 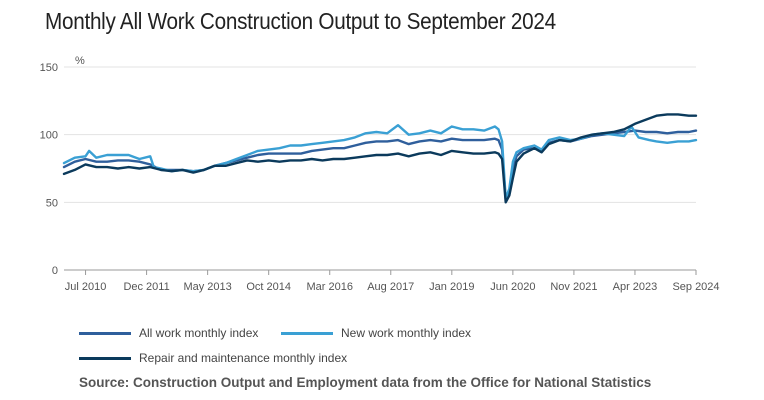 I want to click on x-tick-label: Apr 2023, so click(x=635, y=287).